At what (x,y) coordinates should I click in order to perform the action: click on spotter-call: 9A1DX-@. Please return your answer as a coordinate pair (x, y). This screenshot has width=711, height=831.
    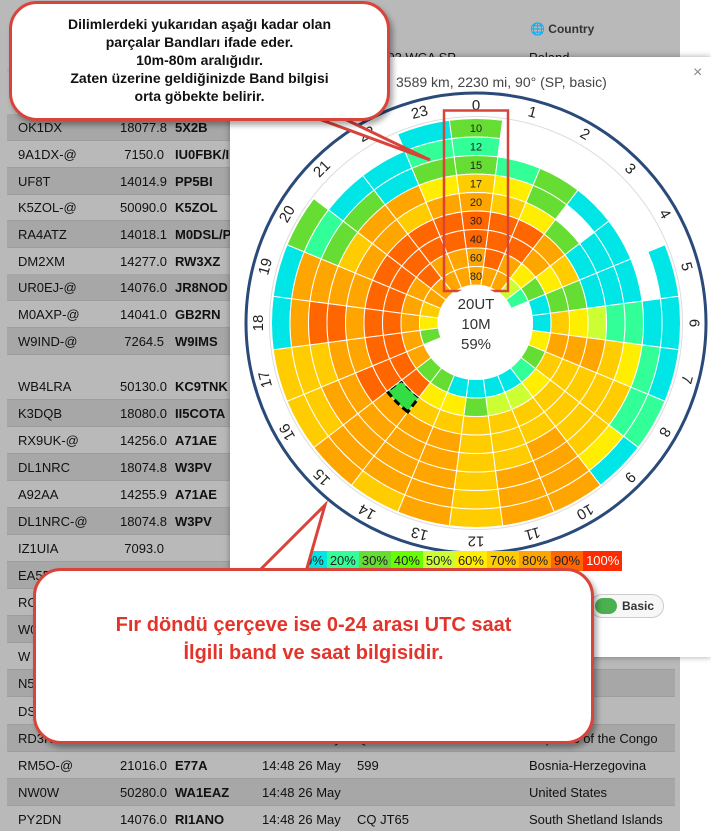
    Looking at the image, I should click on (47, 154).